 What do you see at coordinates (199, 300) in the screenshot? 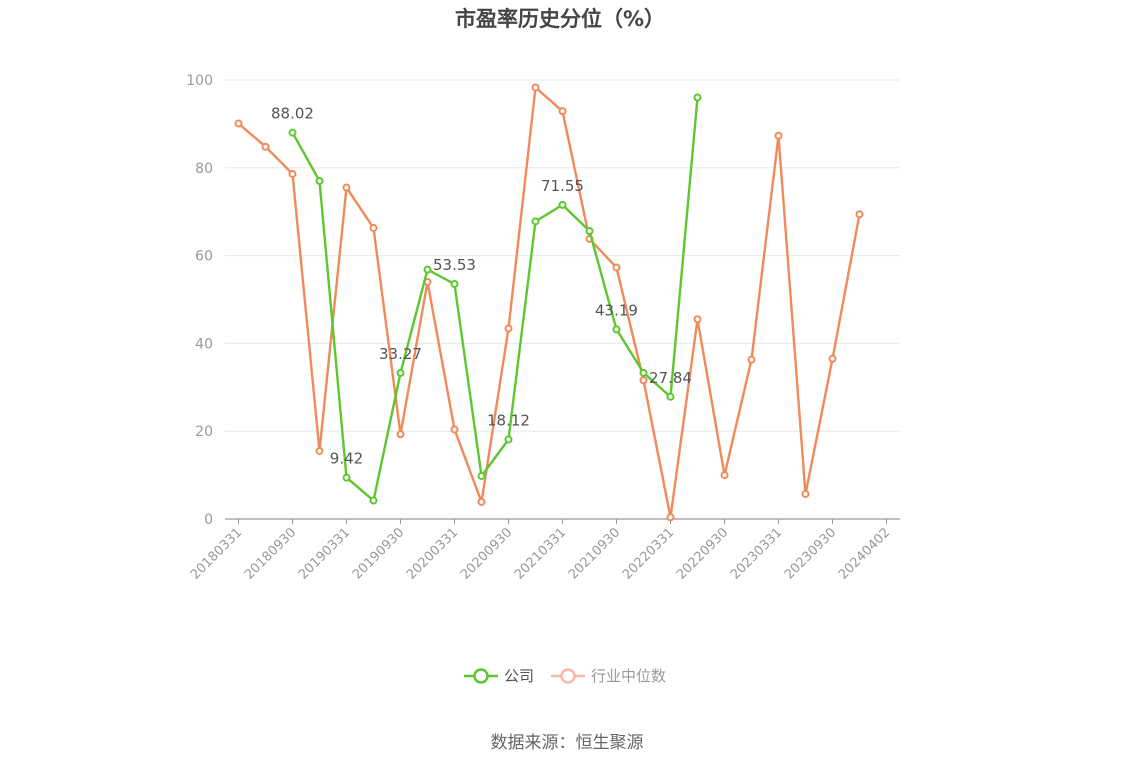
I see `y-axis: 0 20 40 60 80 100` at bounding box center [199, 300].